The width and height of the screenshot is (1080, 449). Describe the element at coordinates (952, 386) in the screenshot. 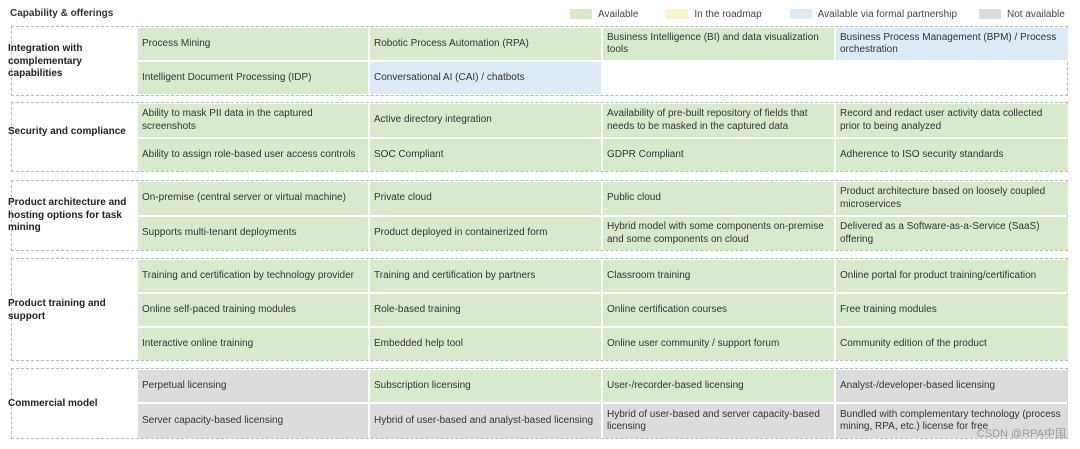

I see `cell-analyst-developer: Analyst-/developer-based licensing` at that location.